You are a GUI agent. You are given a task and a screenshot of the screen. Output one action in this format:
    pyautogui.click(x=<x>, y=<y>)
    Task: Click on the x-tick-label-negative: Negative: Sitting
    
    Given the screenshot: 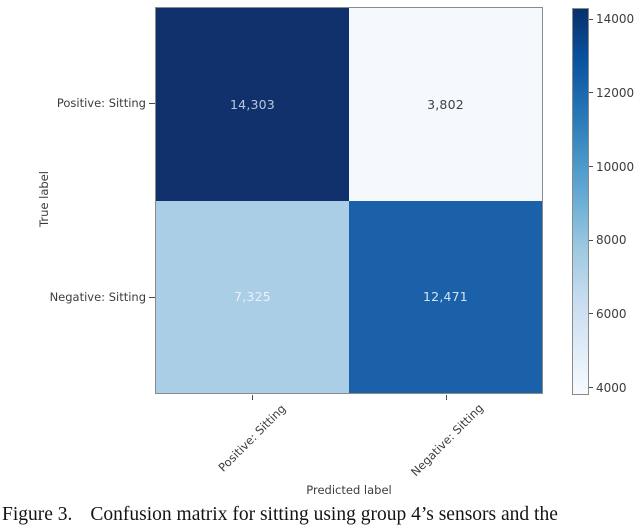 What is the action you would take?
    pyautogui.click(x=447, y=440)
    